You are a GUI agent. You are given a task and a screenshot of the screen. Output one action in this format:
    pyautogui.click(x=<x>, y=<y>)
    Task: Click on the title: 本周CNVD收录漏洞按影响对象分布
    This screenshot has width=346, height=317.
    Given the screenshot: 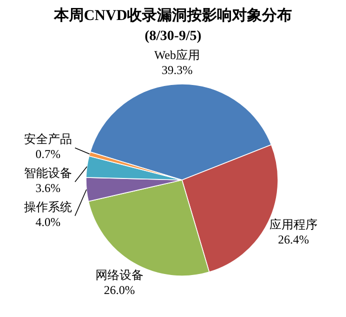 What is the action you would take?
    pyautogui.click(x=173, y=16)
    